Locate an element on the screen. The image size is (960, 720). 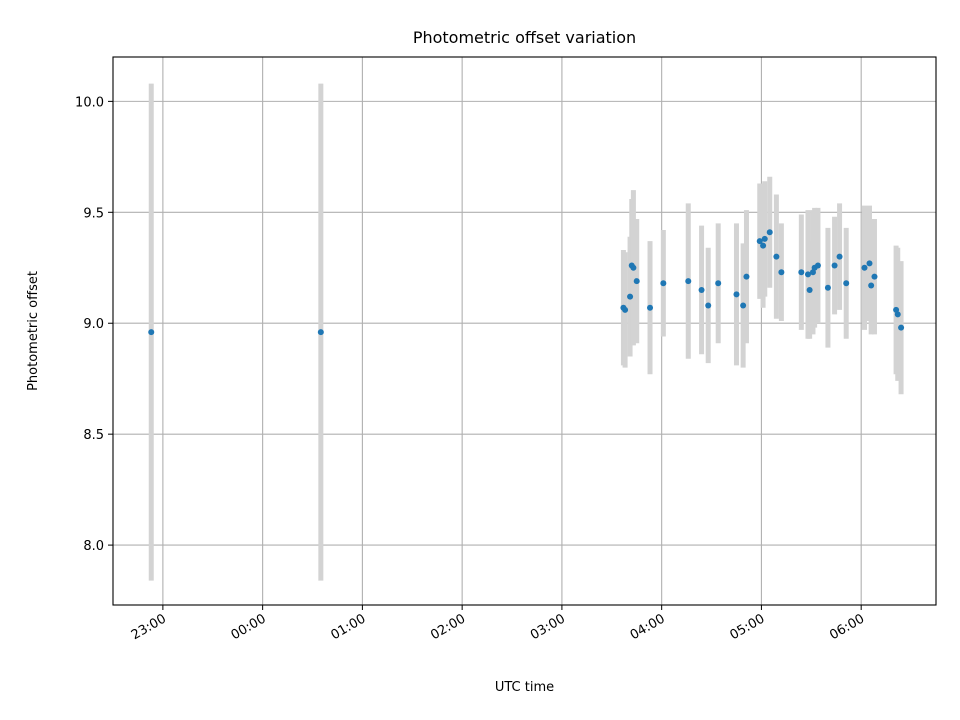
x-tick-label: 05:00 is located at coordinates (747, 627).